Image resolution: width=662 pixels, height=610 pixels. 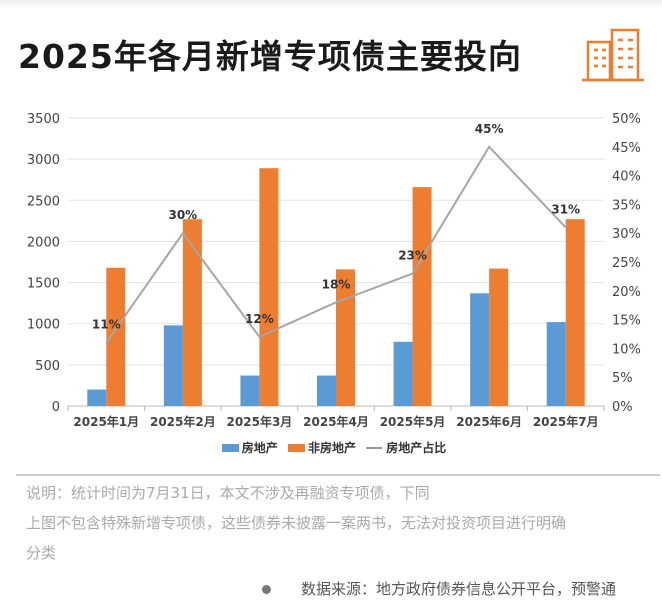 I want to click on y2-tick-label: 45%, so click(x=626, y=148).